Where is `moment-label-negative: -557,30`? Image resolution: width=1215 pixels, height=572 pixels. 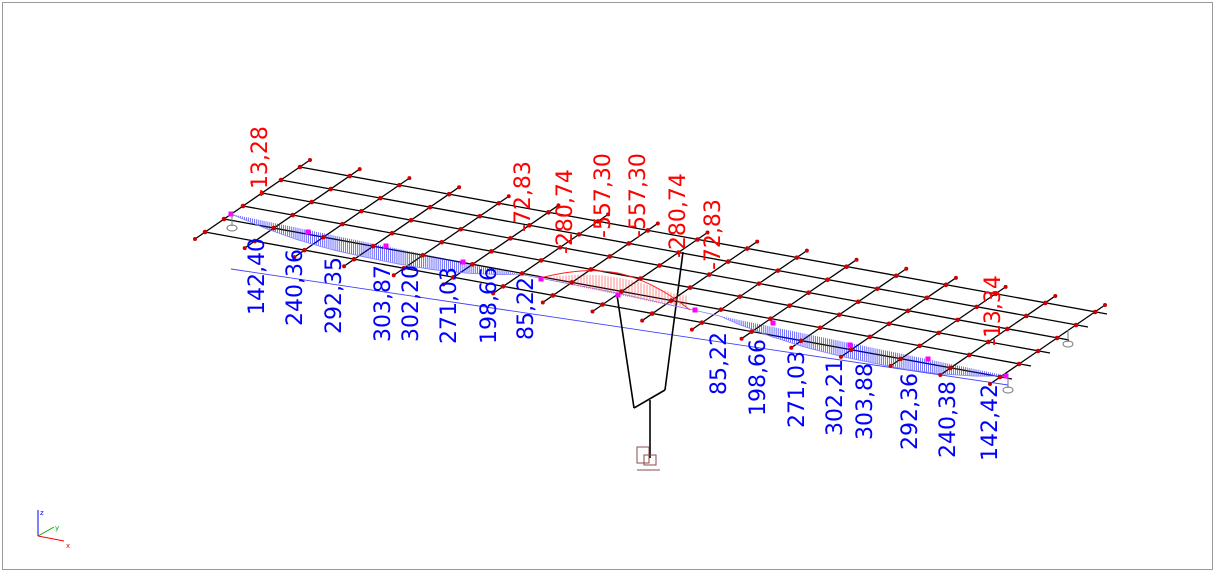 moment-label-negative: -557,30 is located at coordinates (638, 195).